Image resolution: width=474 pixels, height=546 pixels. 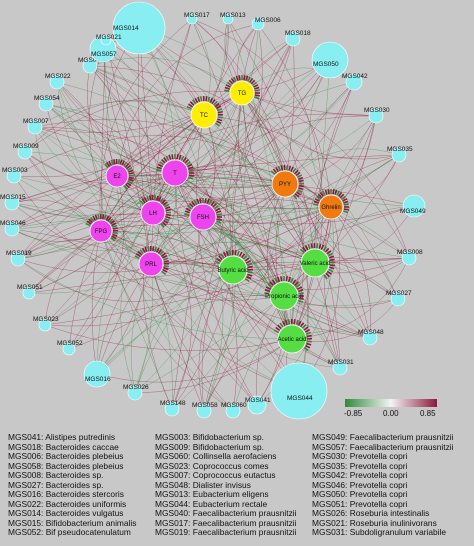 What do you see at coordinates (136, 392) in the screenshot?
I see `microbe-node: MGS026` at bounding box center [136, 392].